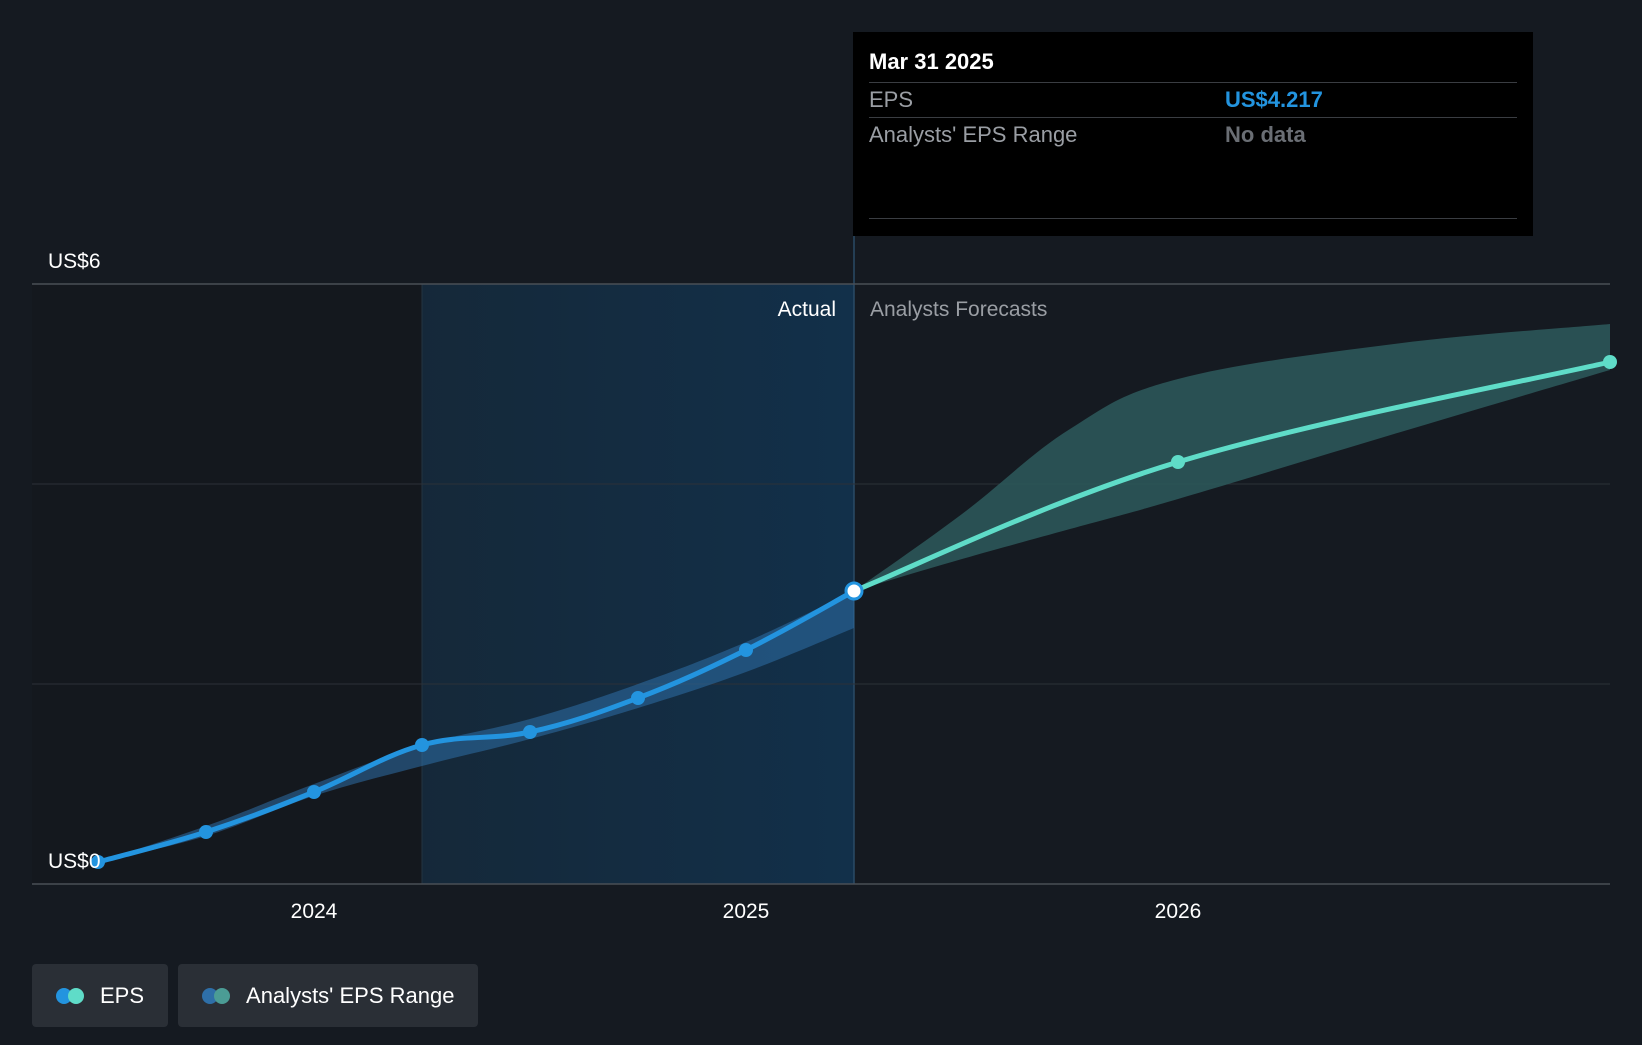 This screenshot has height=1045, width=1642. Describe the element at coordinates (1193, 100) in the screenshot. I see `tooltip-eps-row: EPS US$4.217` at that location.